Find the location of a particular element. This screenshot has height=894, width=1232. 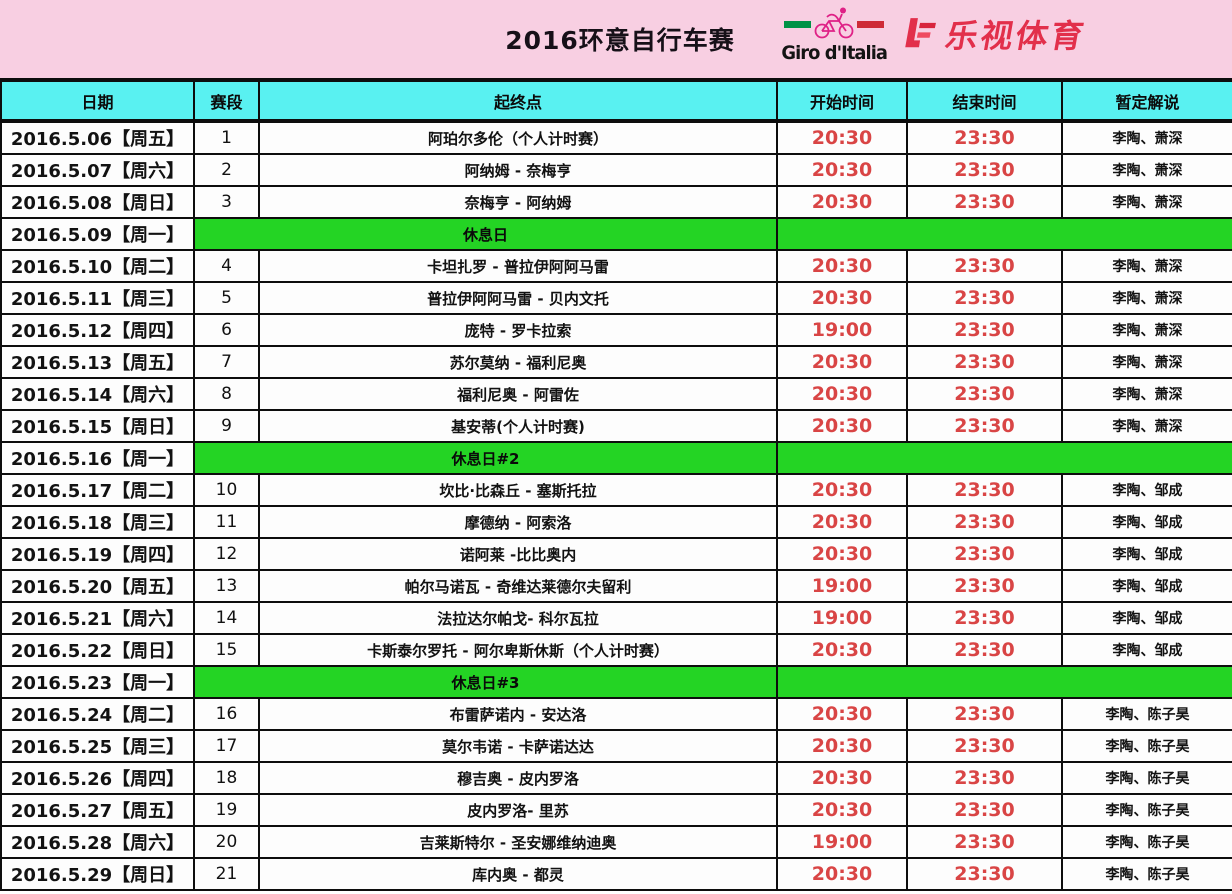

route-cell: 卡斯泰尔罗托 - 阿尔卑斯休斯（个人计时赛） is located at coordinates (518, 650).